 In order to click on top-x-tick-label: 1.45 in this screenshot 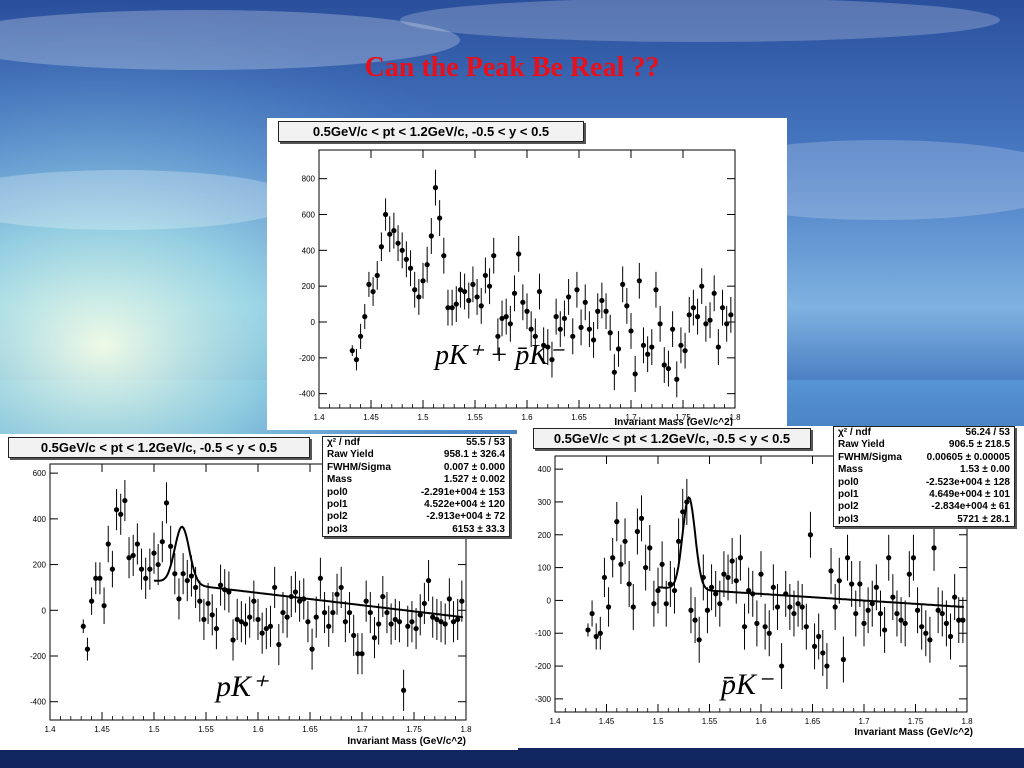, I will do `click(371, 417)`.